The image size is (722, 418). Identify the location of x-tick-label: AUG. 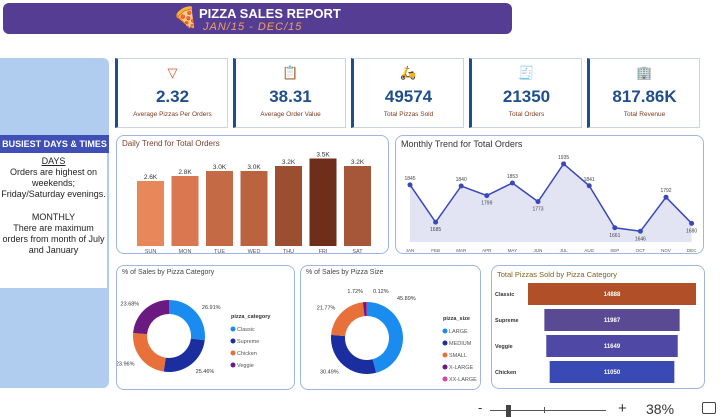
(589, 250).